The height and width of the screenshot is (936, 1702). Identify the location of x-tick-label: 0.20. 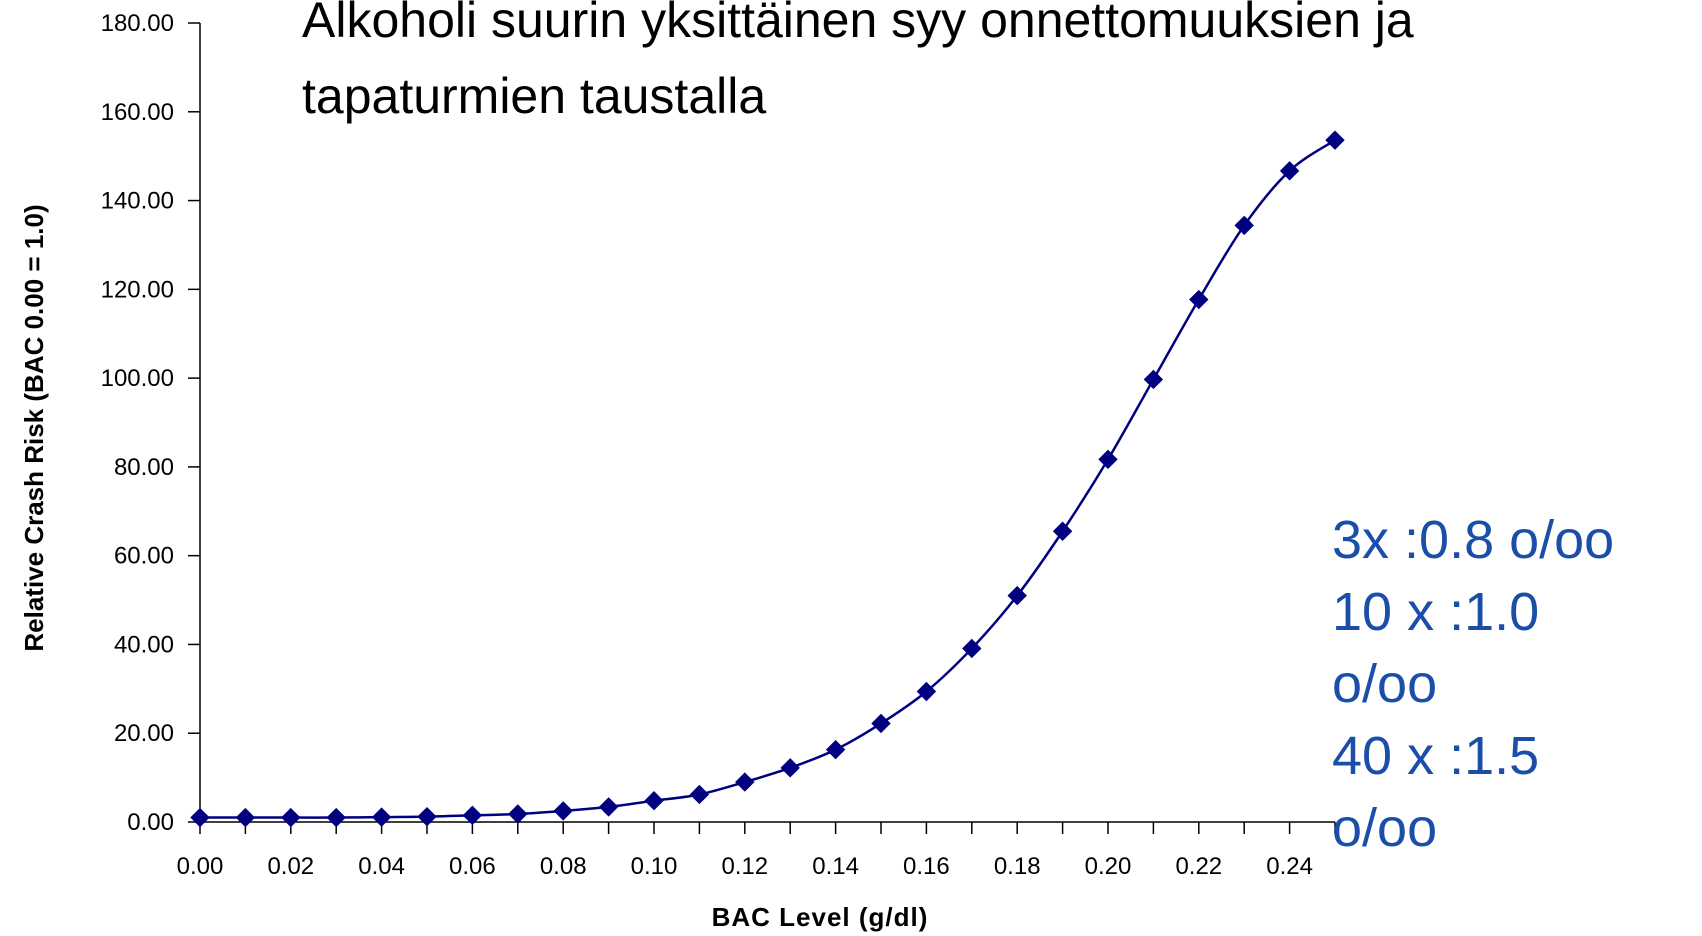
(1108, 866).